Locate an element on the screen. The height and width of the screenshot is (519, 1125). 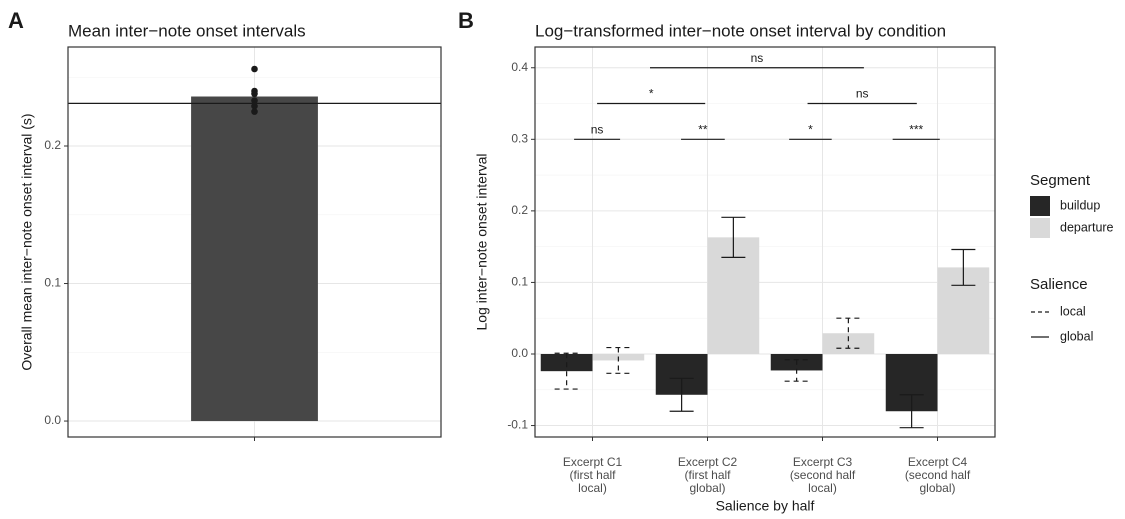
significance-label: *** is located at coordinates (916, 129).